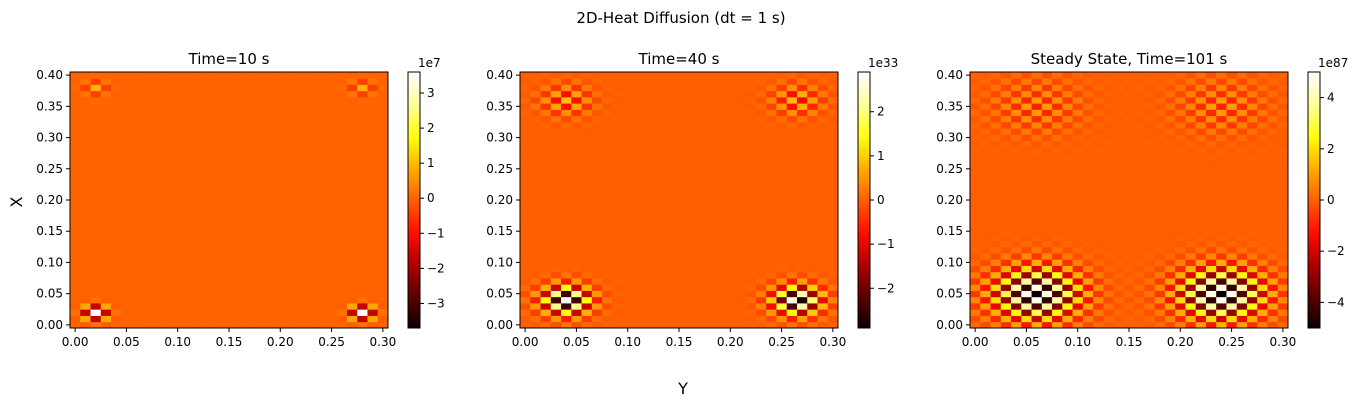  Describe the element at coordinates (49, 325) in the screenshot. I see `y-tick-label: 0.00` at that location.